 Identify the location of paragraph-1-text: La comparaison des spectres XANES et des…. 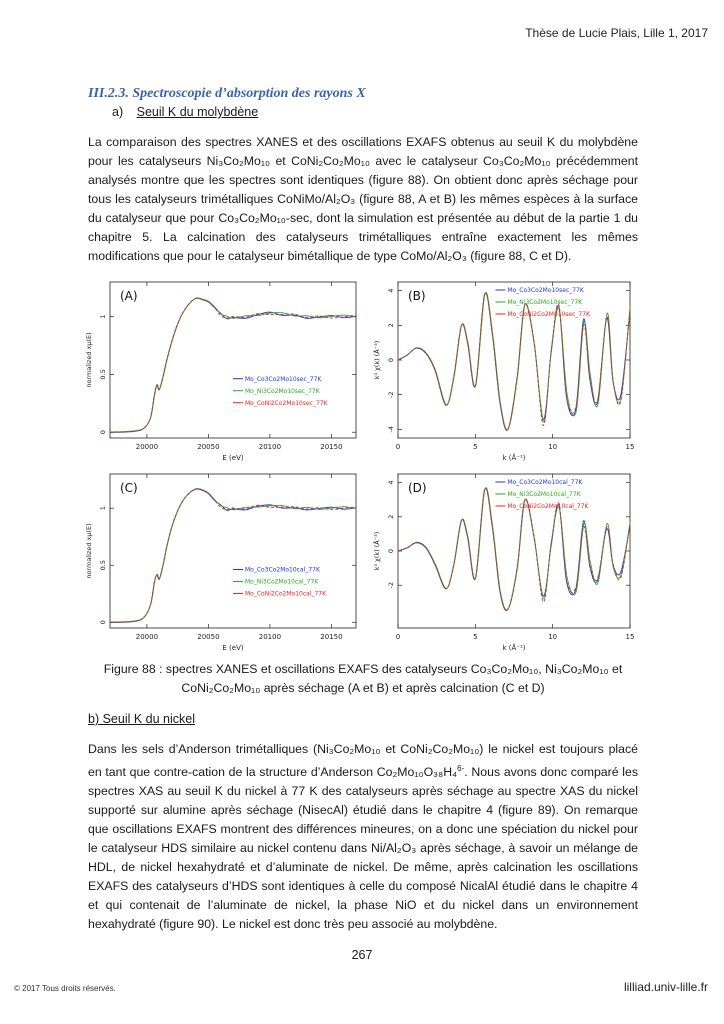
(363, 199).